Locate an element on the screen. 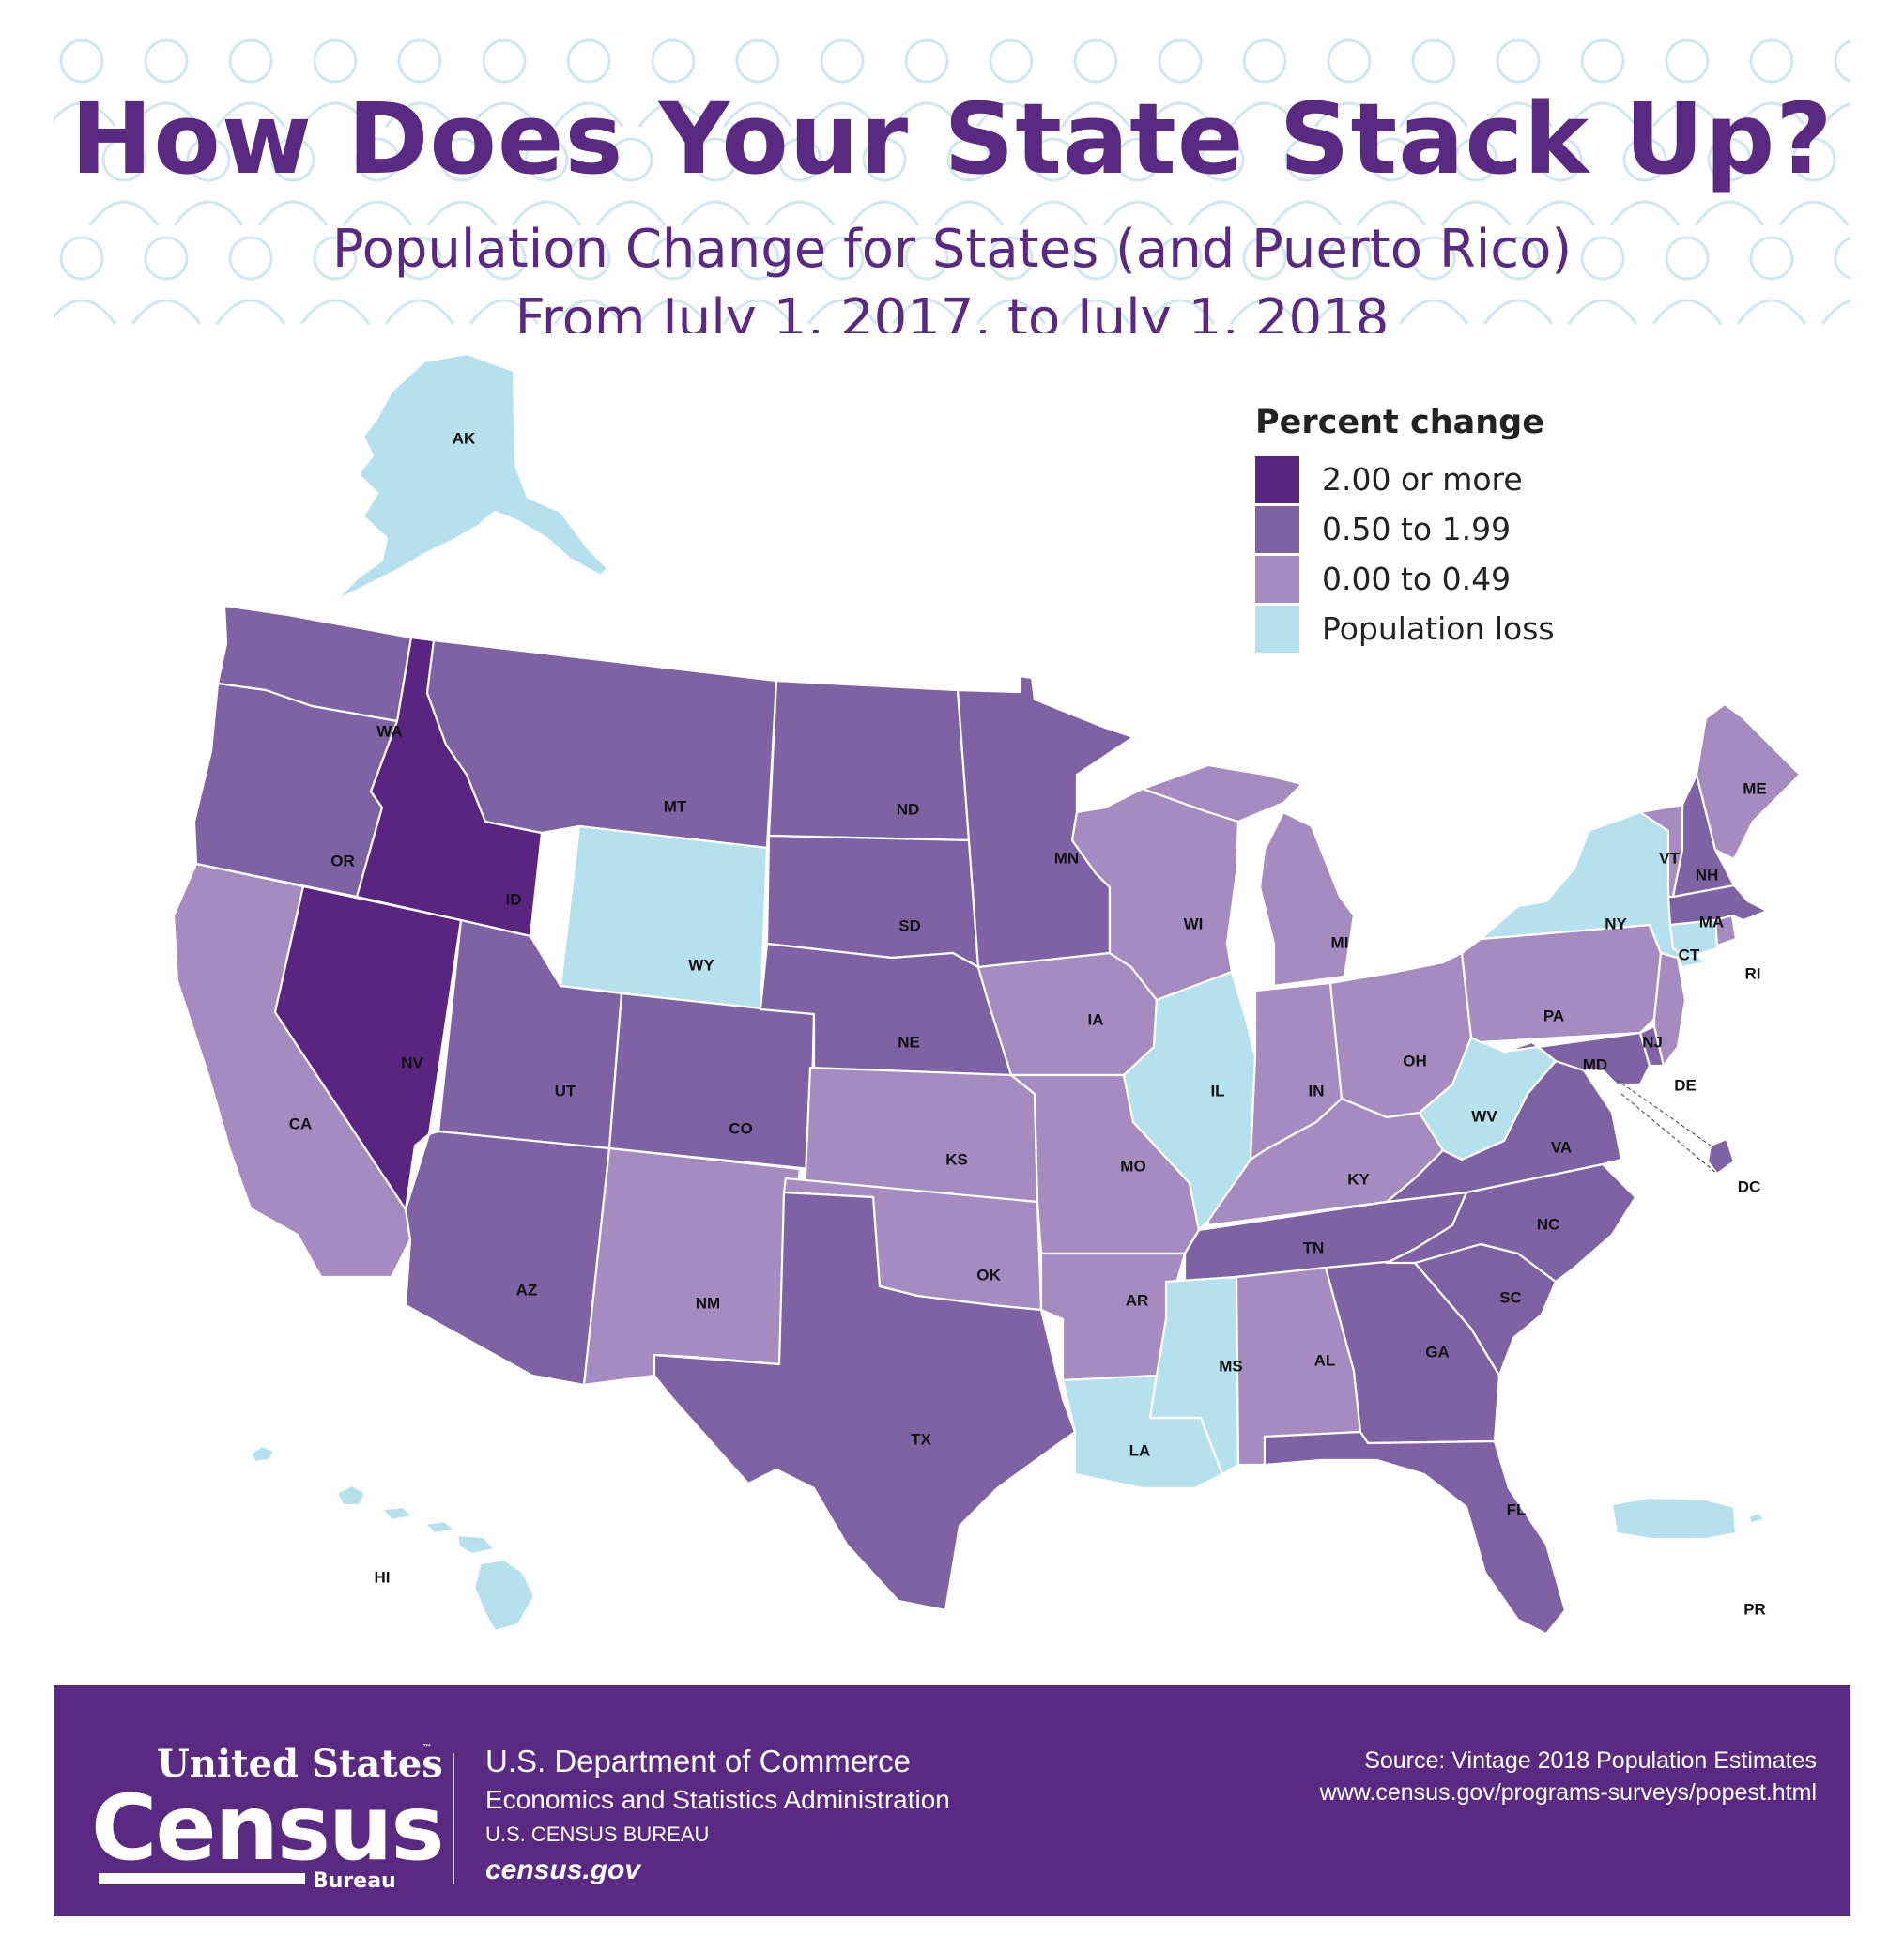  label-mn: MN is located at coordinates (1066, 858).